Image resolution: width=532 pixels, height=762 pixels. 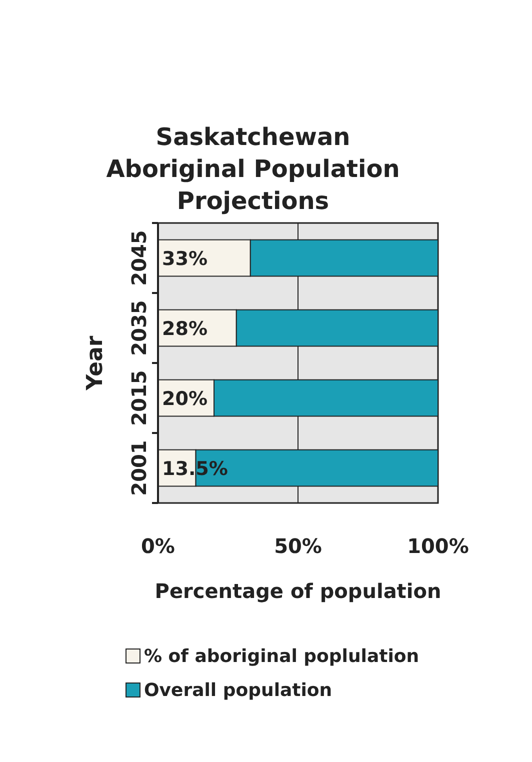 I want to click on legend-label: Overall population, so click(x=238, y=690).